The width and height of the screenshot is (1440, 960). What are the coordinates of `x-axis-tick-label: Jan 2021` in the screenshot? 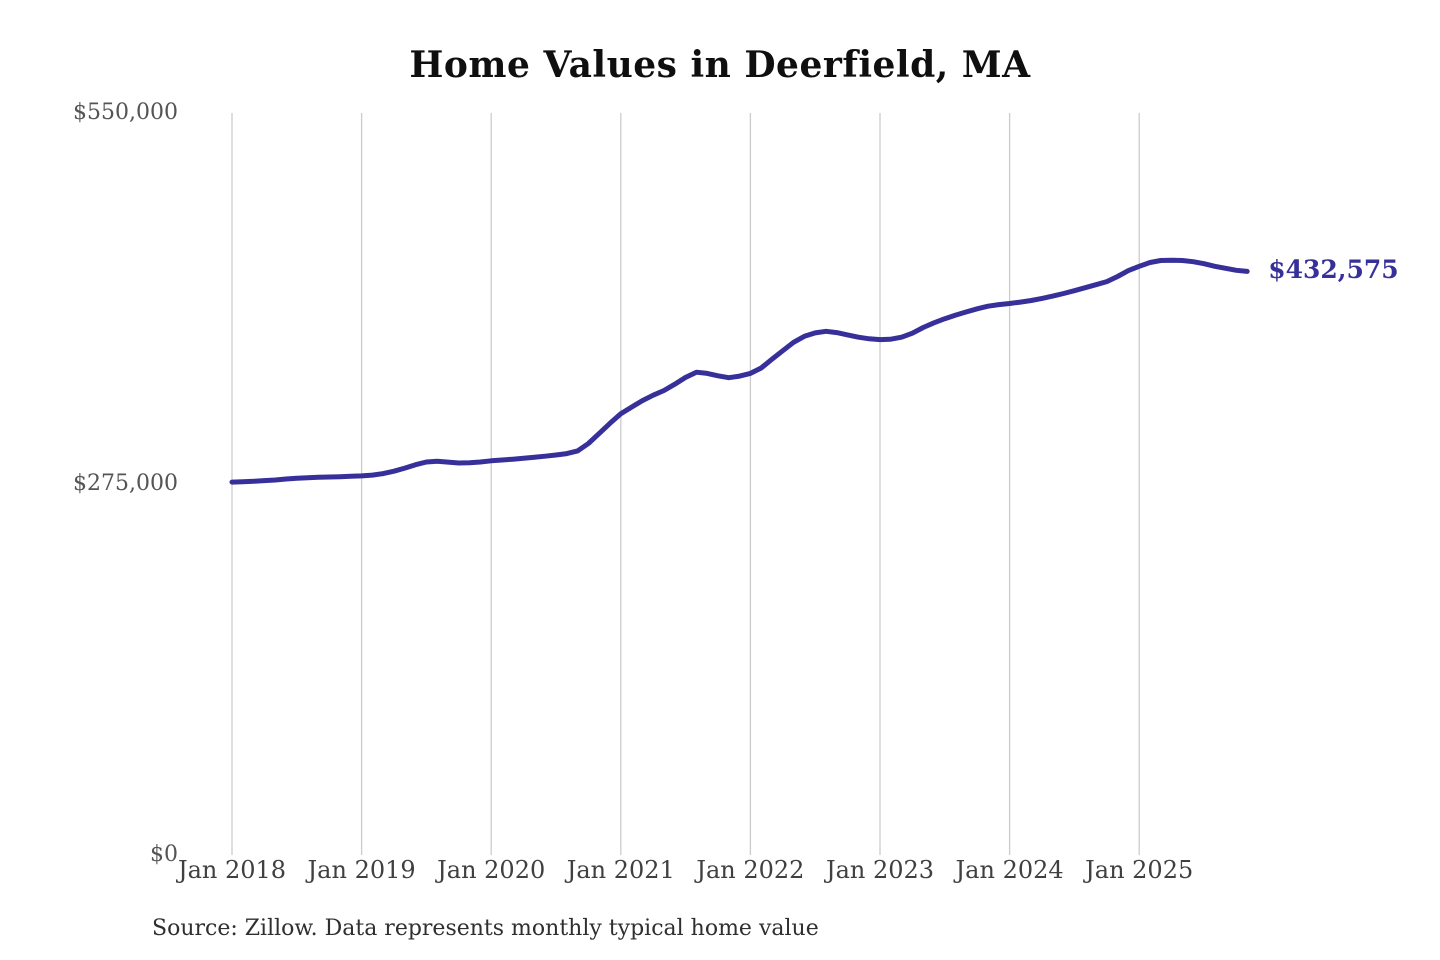 It's located at (620, 870).